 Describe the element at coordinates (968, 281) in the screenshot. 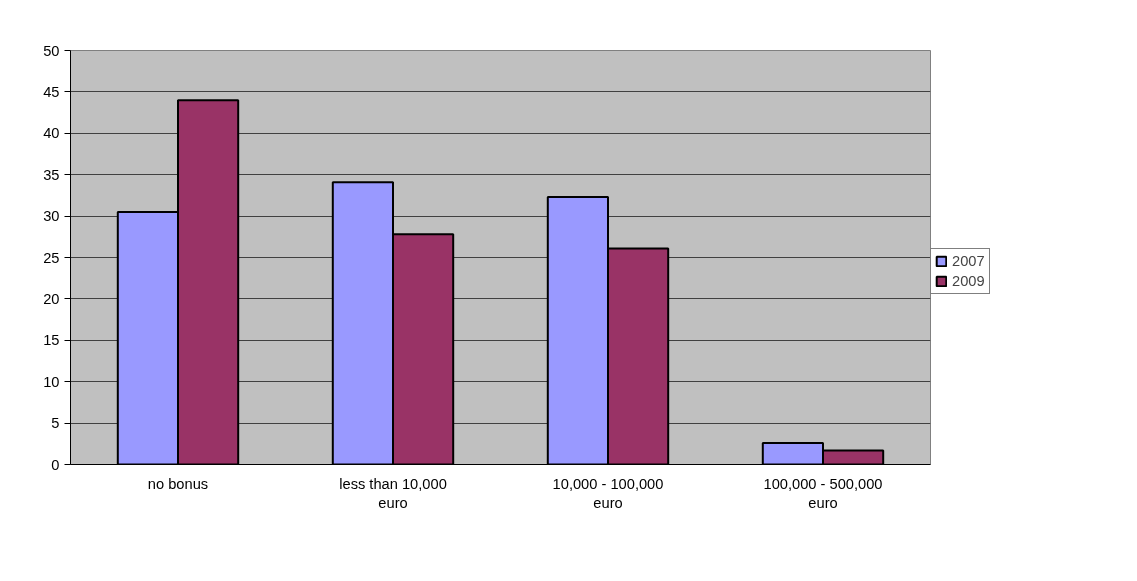

I see `legend-label: 2009` at that location.